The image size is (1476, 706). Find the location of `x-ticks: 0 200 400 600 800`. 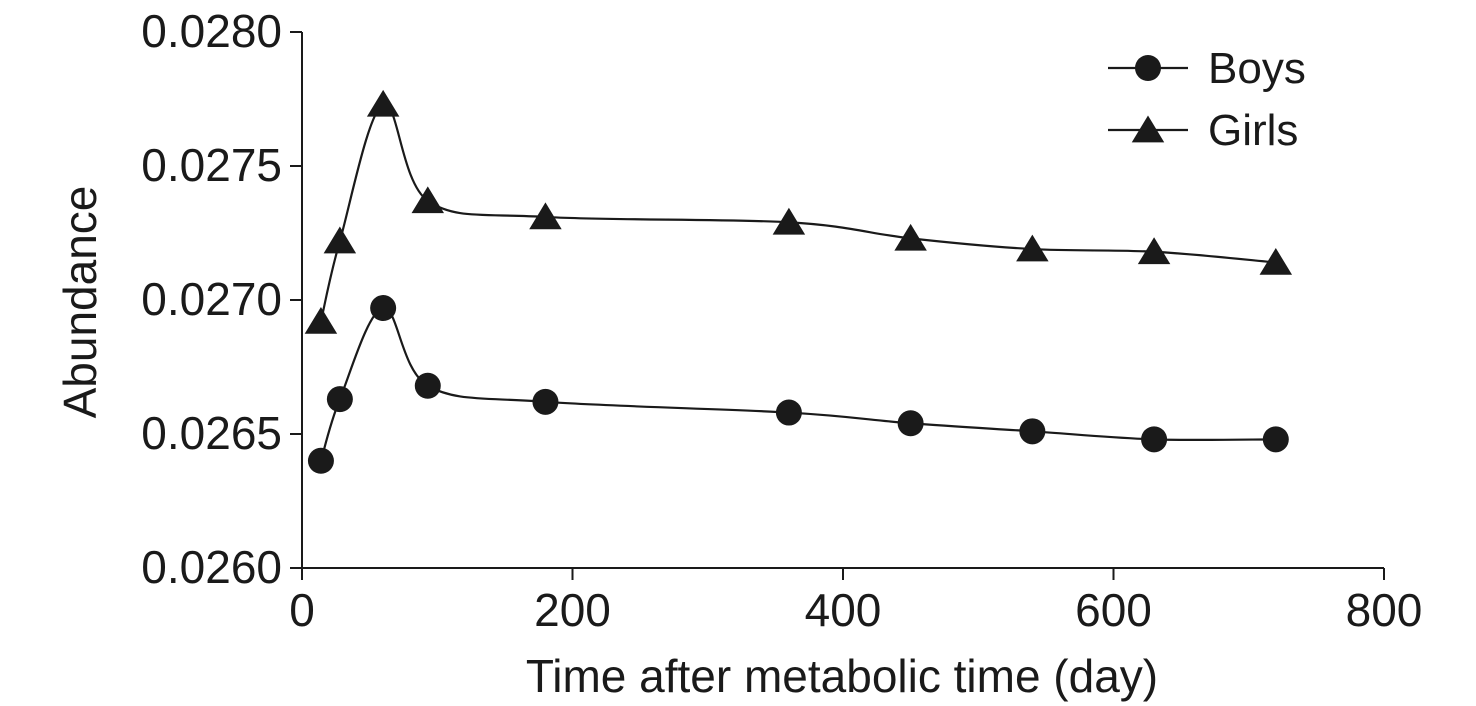

x-ticks: 0 200 400 600 800 is located at coordinates (855, 602).